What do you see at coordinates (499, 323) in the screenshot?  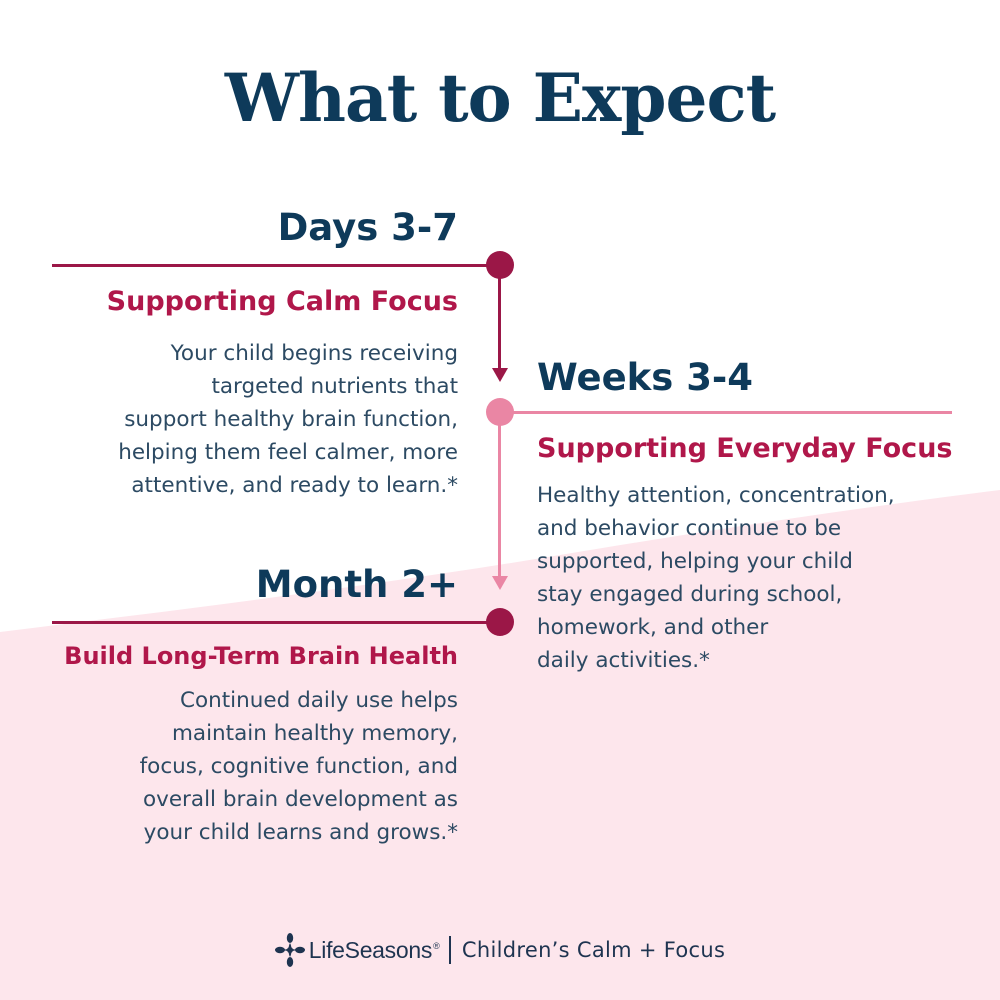 I see `timeline-connector-days-weeks` at bounding box center [499, 323].